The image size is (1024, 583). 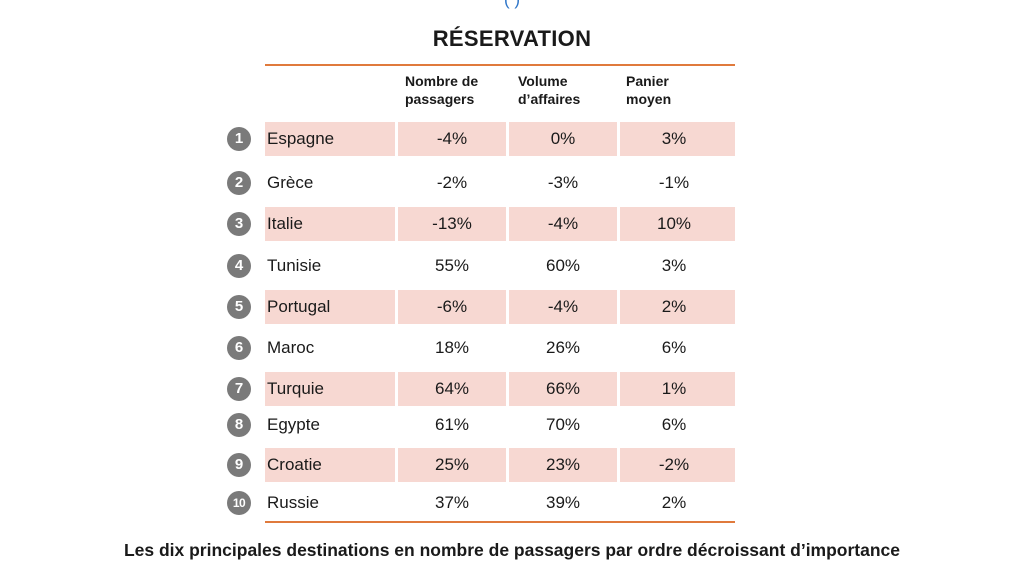 What do you see at coordinates (239, 348) in the screenshot?
I see `rank-badge: 6` at bounding box center [239, 348].